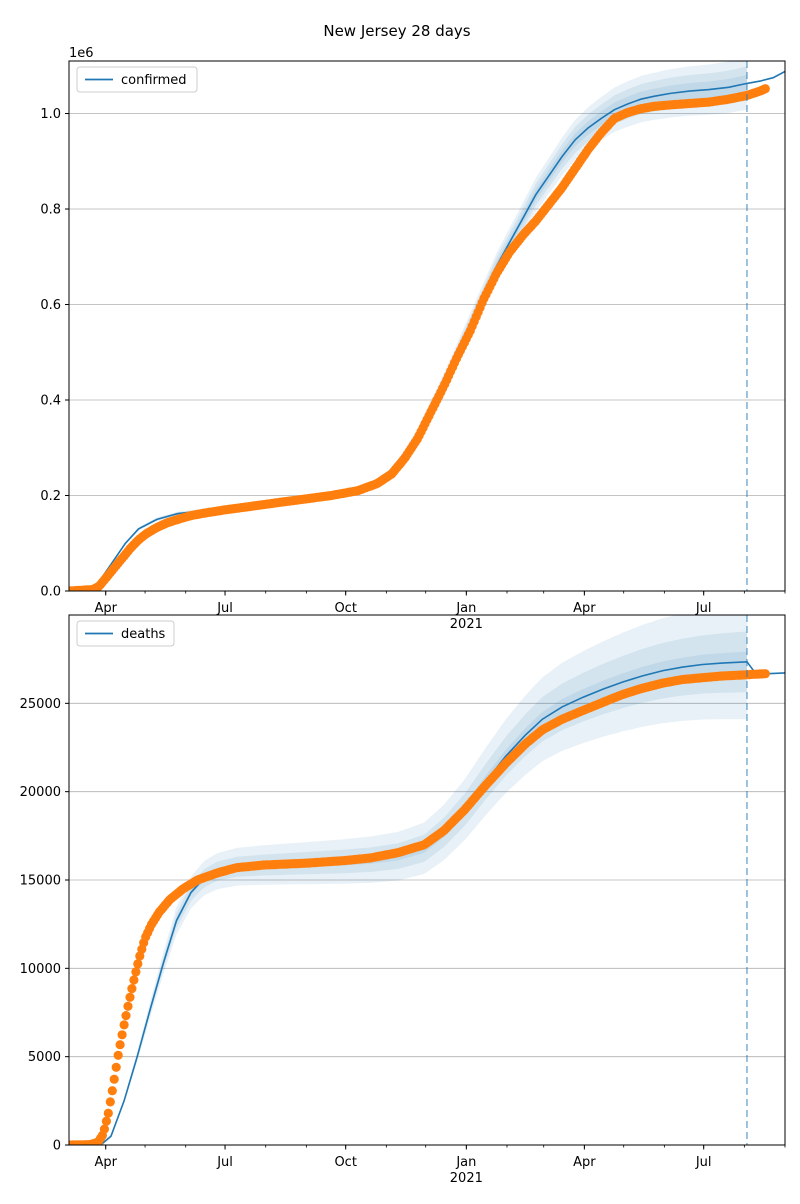  Describe the element at coordinates (50, 210) in the screenshot. I see `y-tick-label: 0.8` at that location.